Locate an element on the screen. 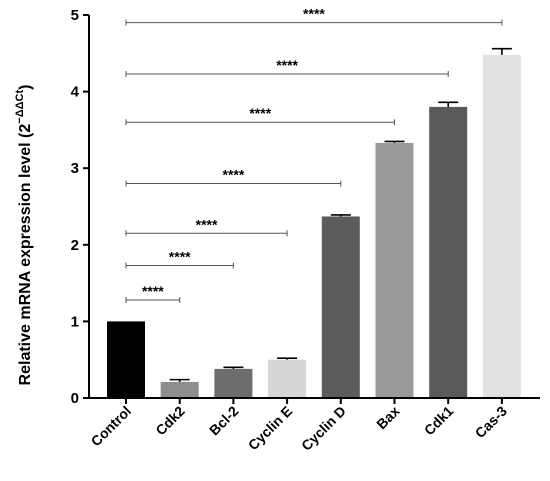 This screenshot has width=550, height=481. bar-cyclin-d is located at coordinates (340, 307).